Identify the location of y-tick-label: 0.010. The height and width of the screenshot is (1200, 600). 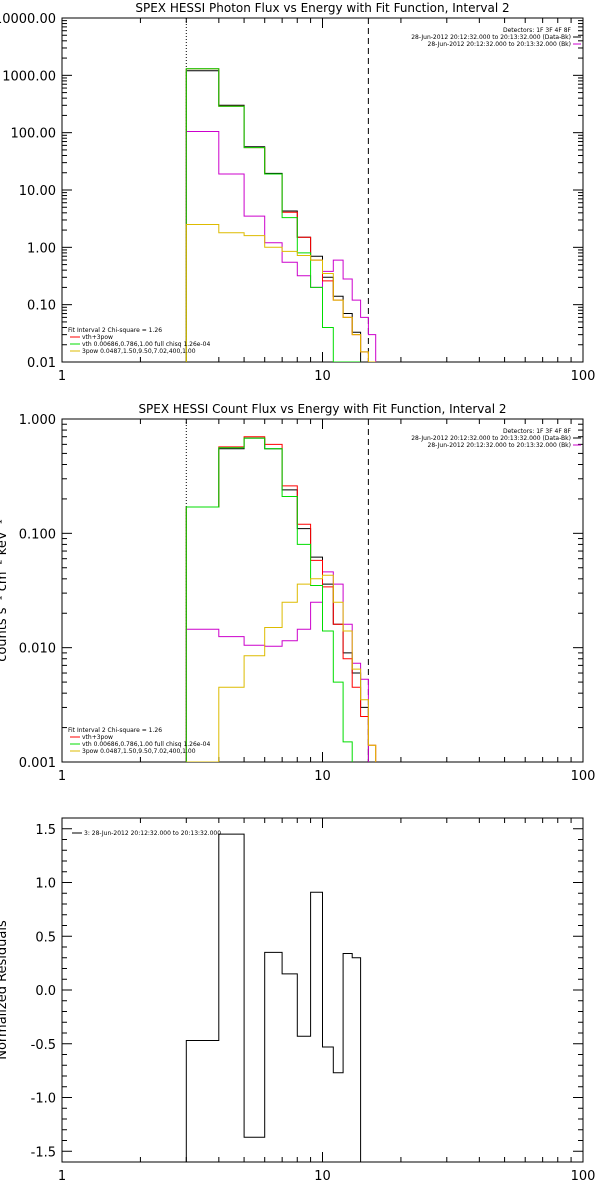
(37, 649).